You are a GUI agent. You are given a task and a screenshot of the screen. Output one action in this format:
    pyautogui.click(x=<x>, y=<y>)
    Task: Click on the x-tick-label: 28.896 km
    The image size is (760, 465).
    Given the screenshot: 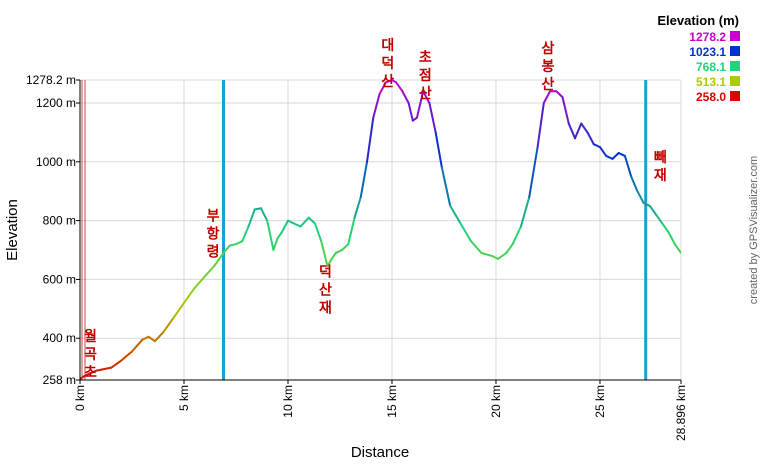 What is the action you would take?
    pyautogui.click(x=681, y=413)
    